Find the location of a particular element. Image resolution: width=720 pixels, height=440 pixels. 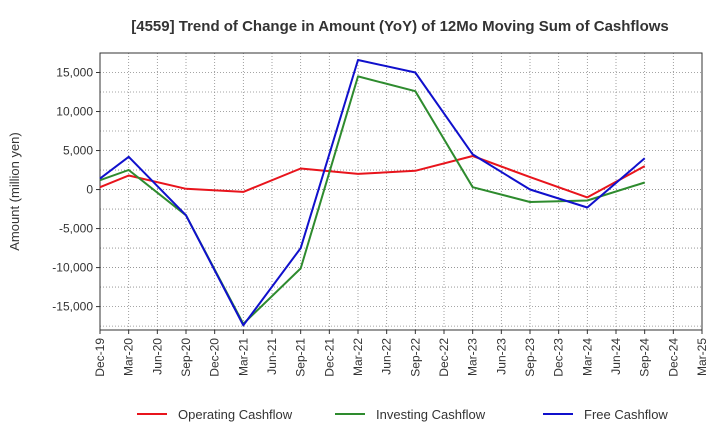

x-tick-label: Dec-19 is located at coordinates (100, 357).